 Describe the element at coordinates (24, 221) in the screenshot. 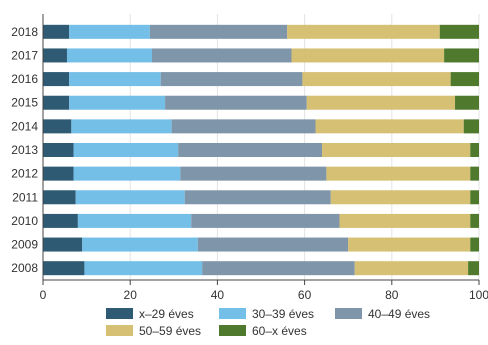

I see `y-tick-label-2010: 2010` at that location.